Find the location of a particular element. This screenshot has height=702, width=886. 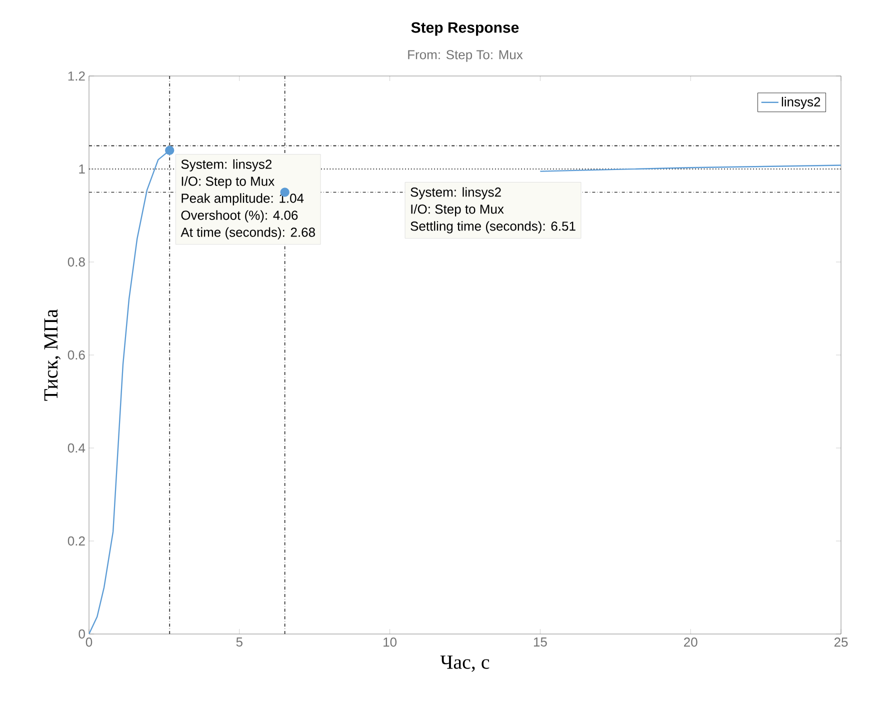

x-tick-label: 5 is located at coordinates (239, 642).